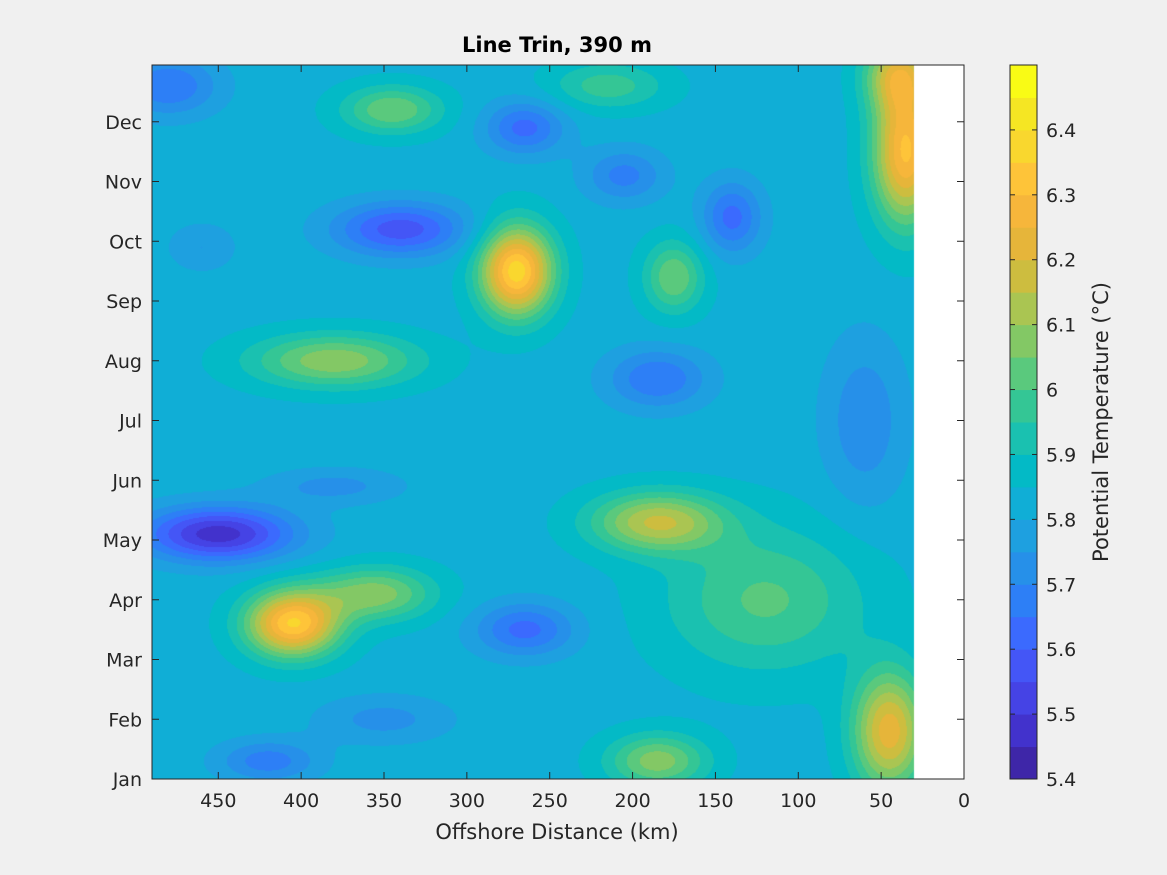 The height and width of the screenshot is (875, 1167). Describe the element at coordinates (126, 481) in the screenshot. I see `y-tick-label: Jun` at that location.